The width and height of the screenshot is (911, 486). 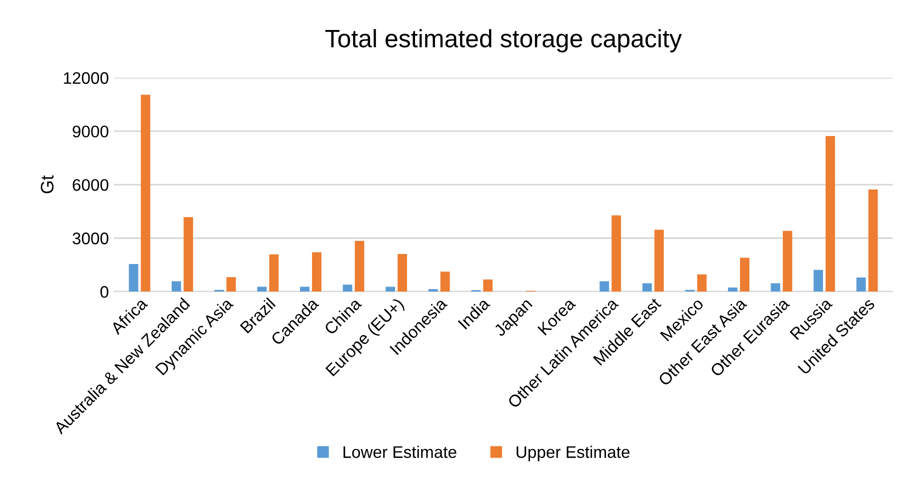 I want to click on legend-label: Lower Estimate, so click(x=400, y=452).